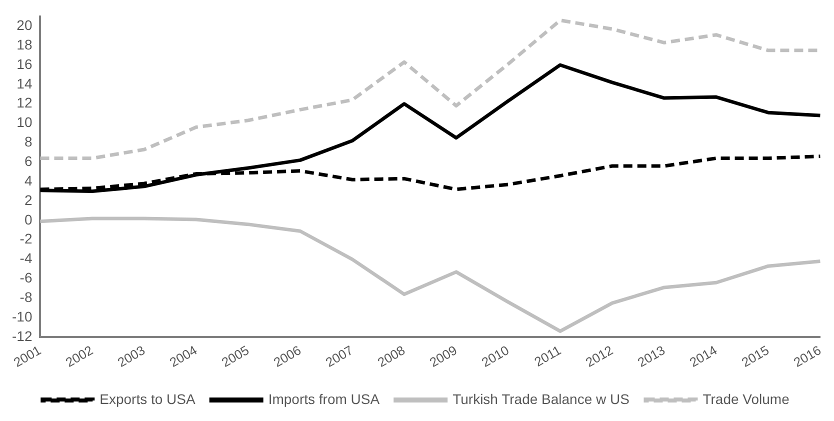 The width and height of the screenshot is (834, 421). What do you see at coordinates (287, 356) in the screenshot?
I see `x-tick-label: 2006` at bounding box center [287, 356].